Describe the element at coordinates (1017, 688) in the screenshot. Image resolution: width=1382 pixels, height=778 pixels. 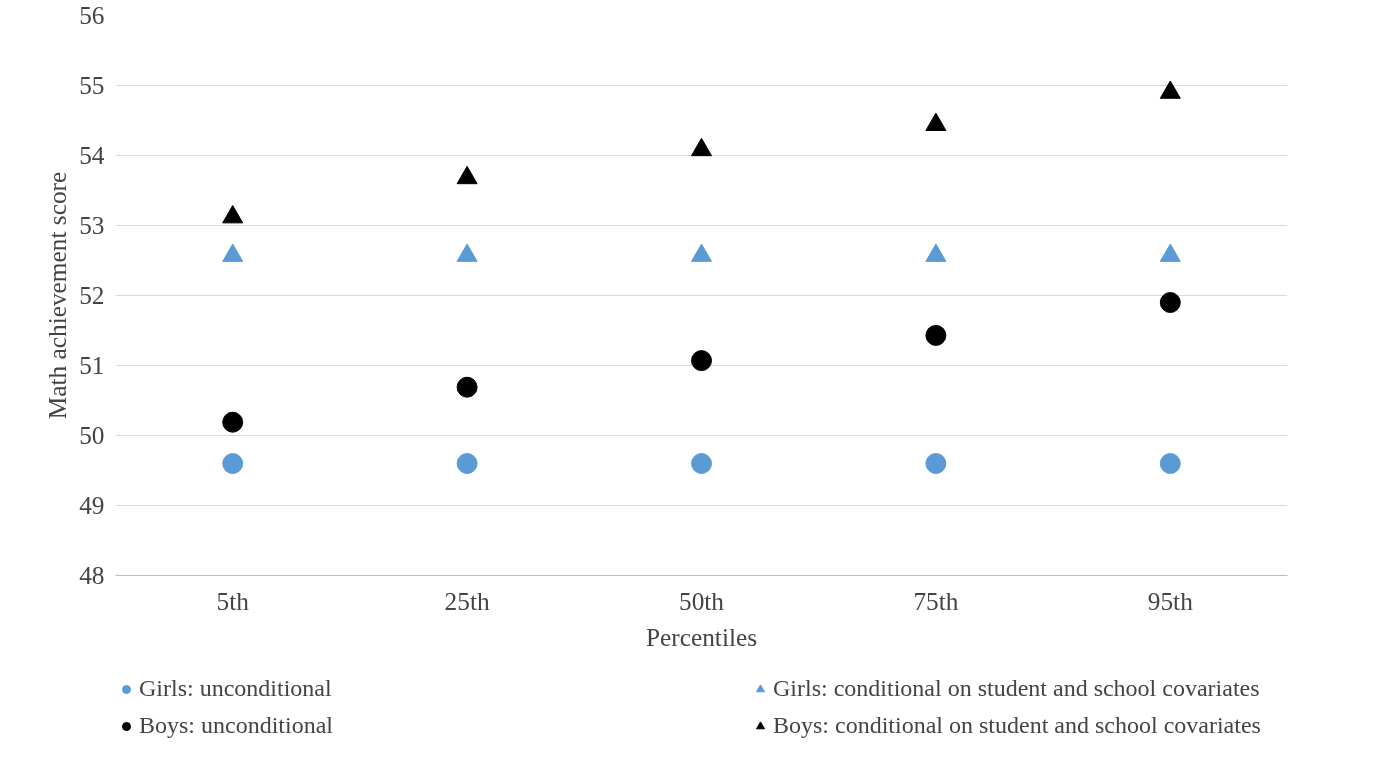
I see `legend-label: Girls: conditional on student and school covariates` at that location.